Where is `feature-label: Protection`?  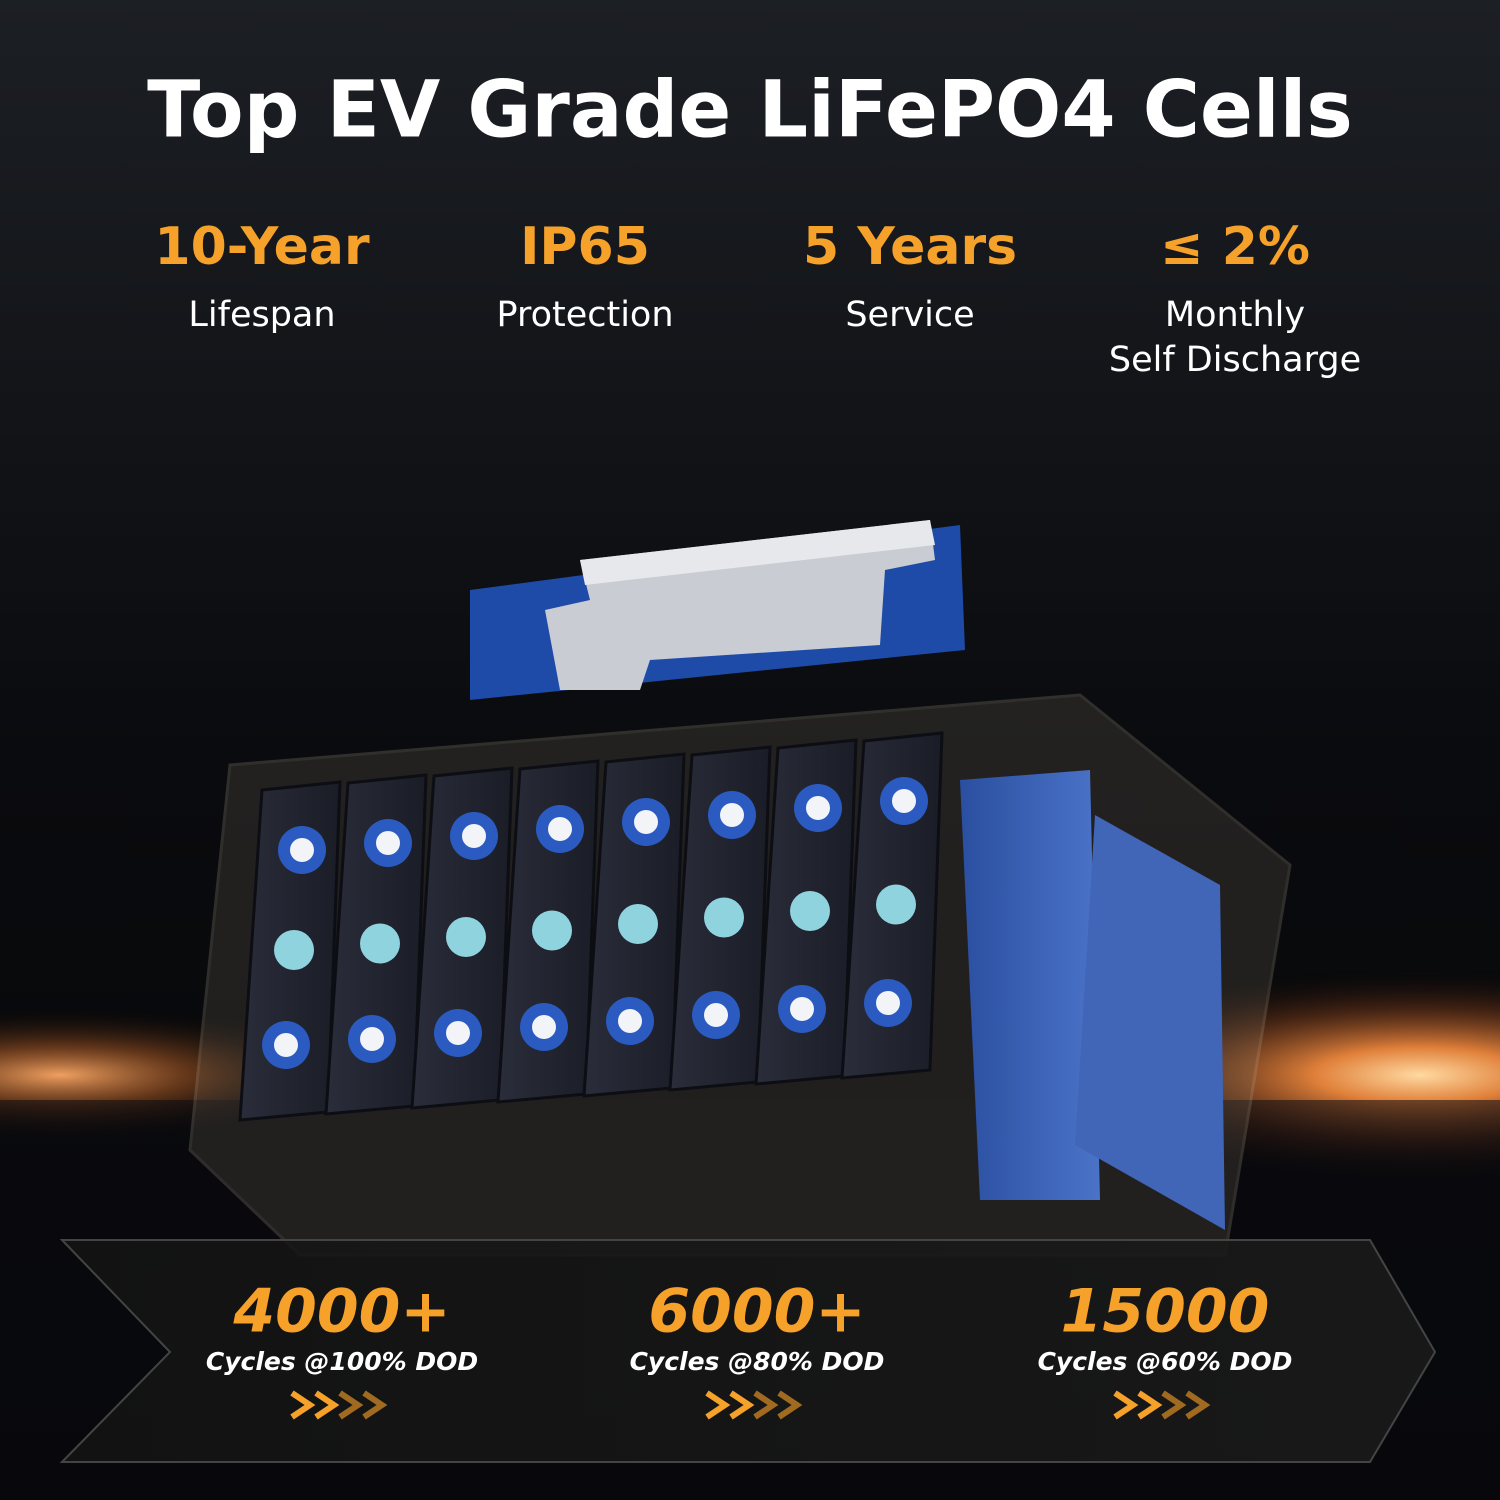 feature-label: Protection is located at coordinates (584, 315).